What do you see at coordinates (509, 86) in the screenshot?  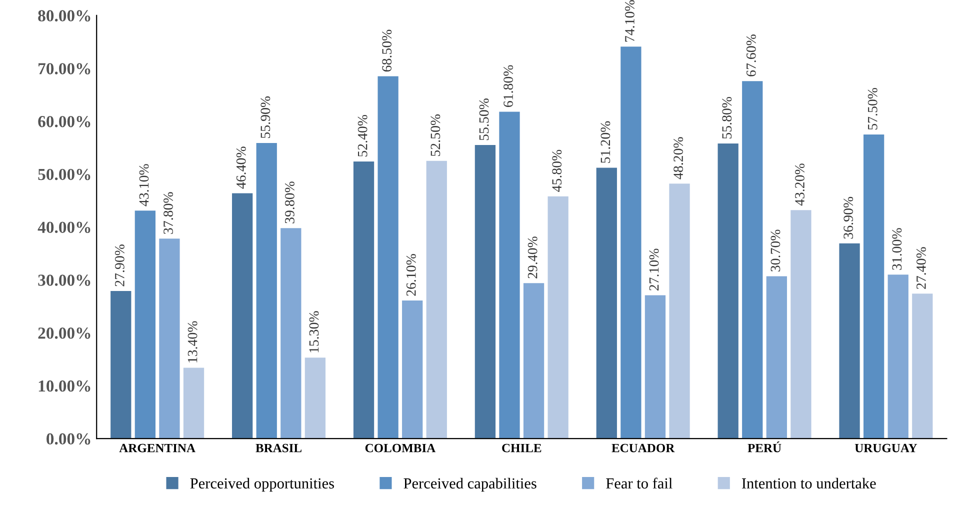 I see `data-label: 61.80%` at bounding box center [509, 86].